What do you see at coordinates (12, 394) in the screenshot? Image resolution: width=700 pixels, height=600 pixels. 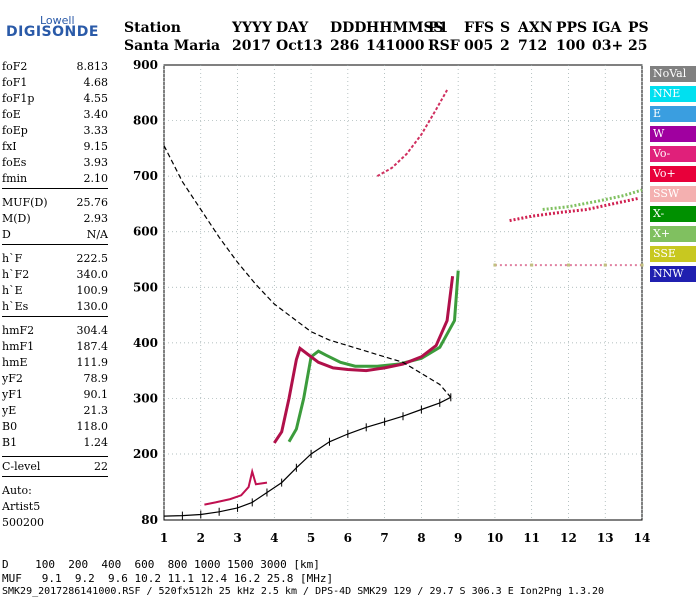 I see `param-name: yF1` at bounding box center [12, 394].